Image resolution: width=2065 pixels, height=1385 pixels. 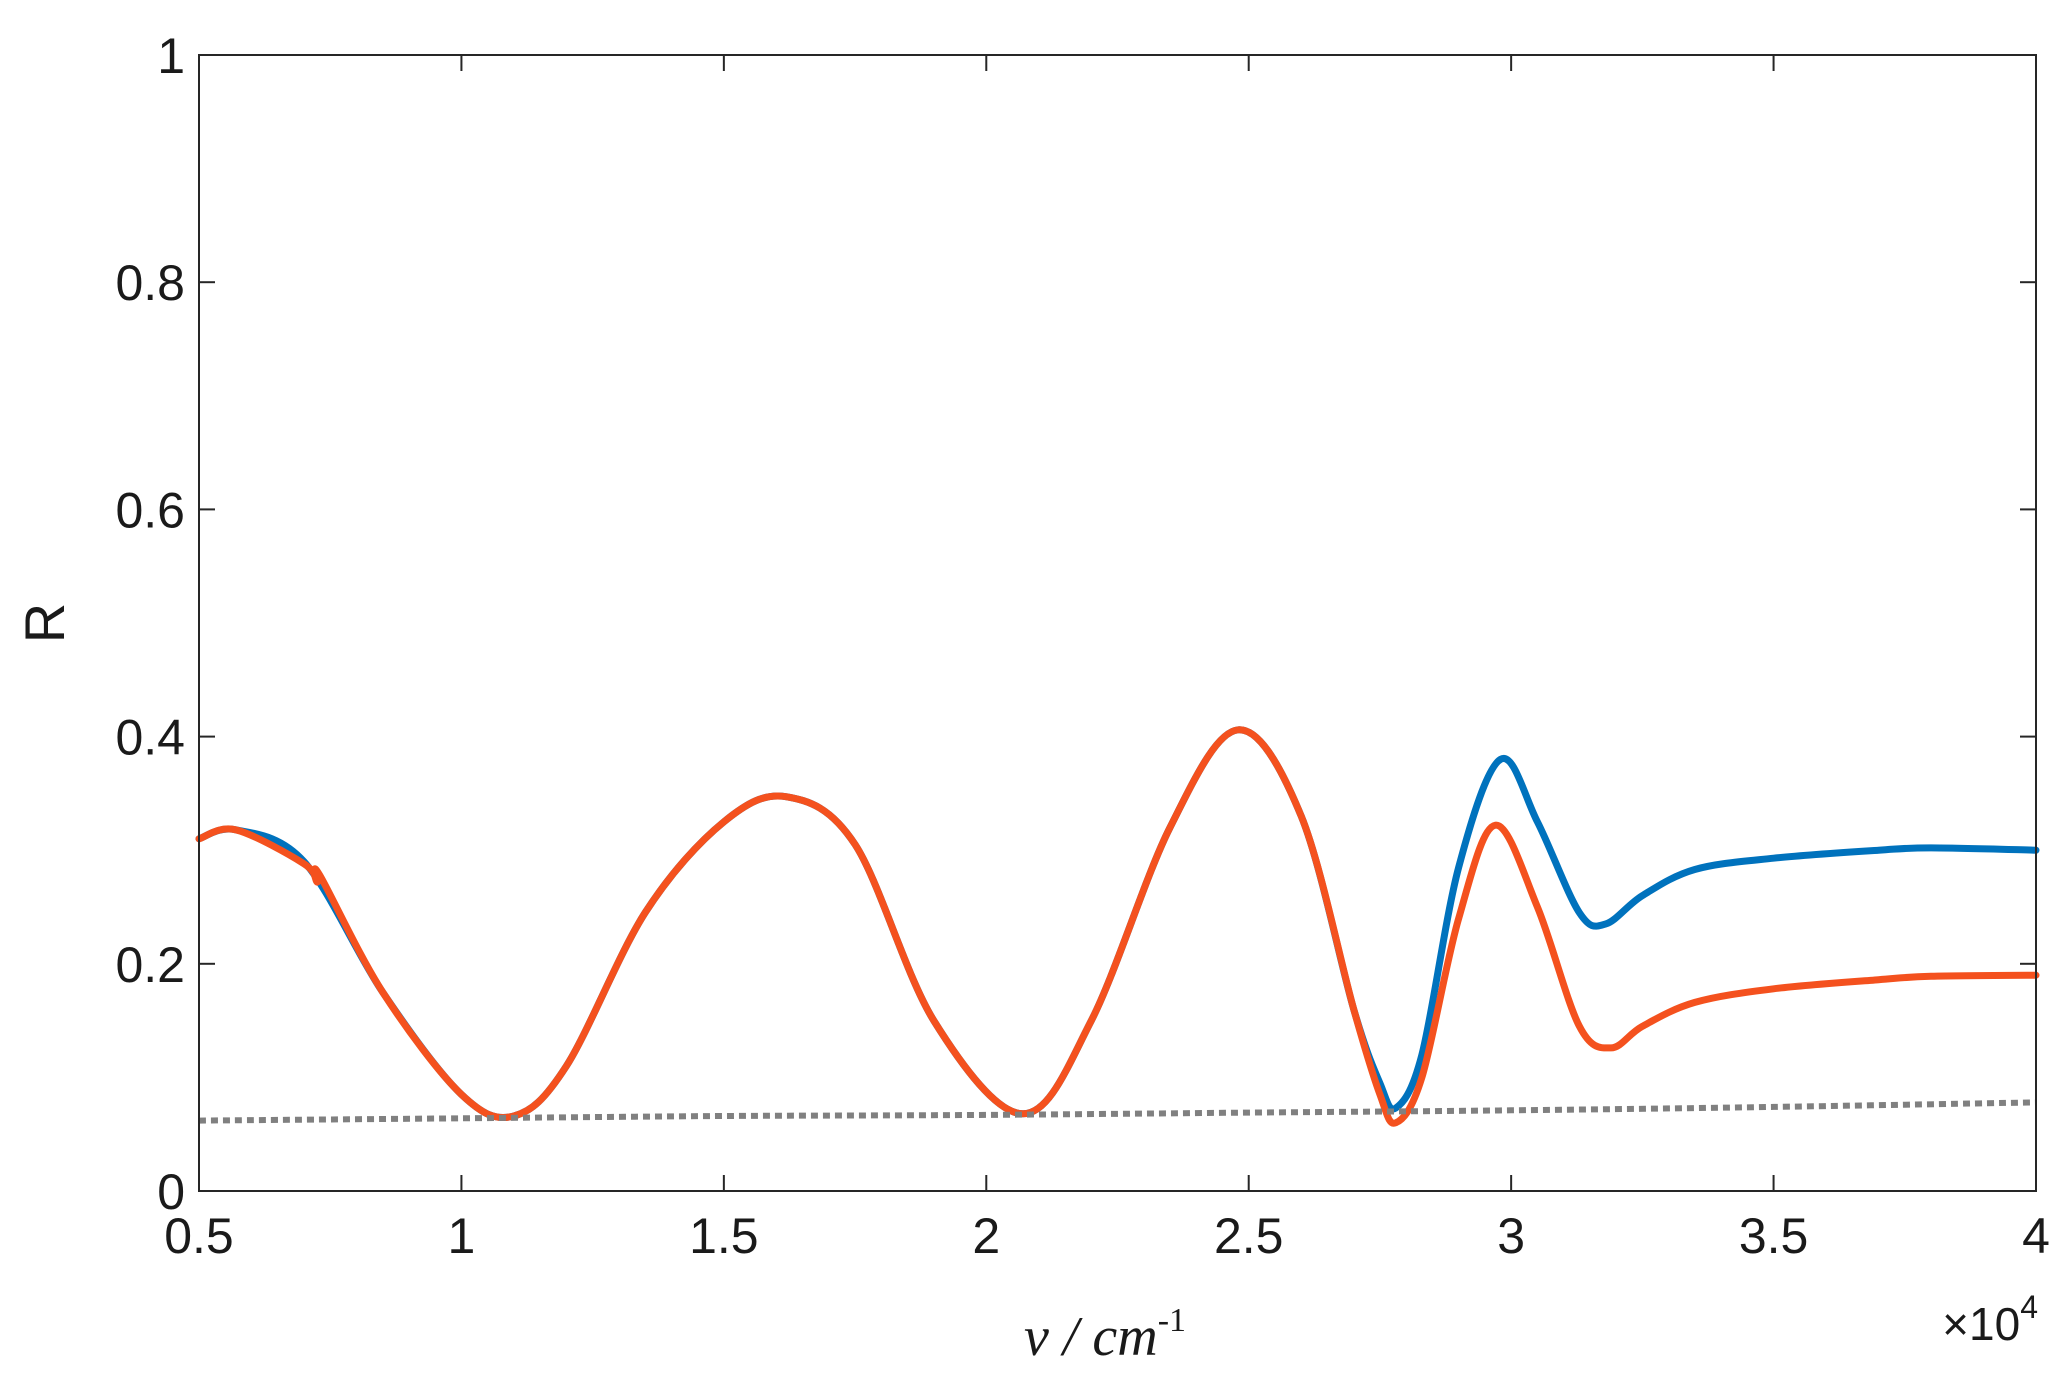 I want to click on x-tick-label: 1.5, so click(x=724, y=1236).